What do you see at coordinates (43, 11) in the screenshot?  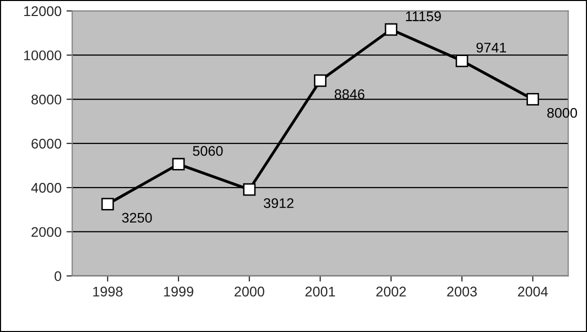 I see `y-tick-label: 12000` at bounding box center [43, 11].